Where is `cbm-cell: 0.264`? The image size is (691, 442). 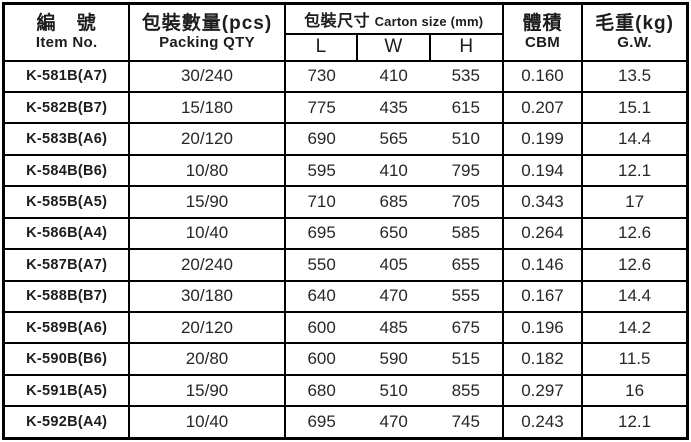 cbm-cell: 0.264 is located at coordinates (542, 233).